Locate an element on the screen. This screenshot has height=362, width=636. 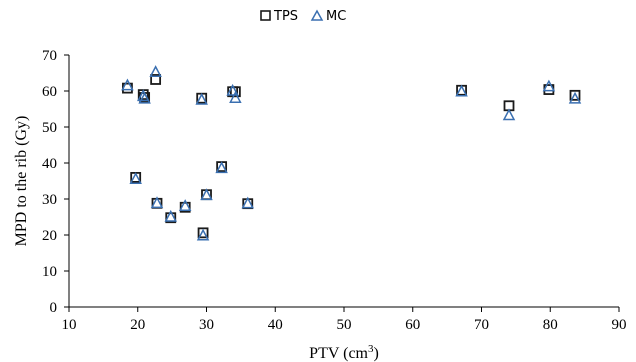
x-tick-label: 20 is located at coordinates (137, 325).